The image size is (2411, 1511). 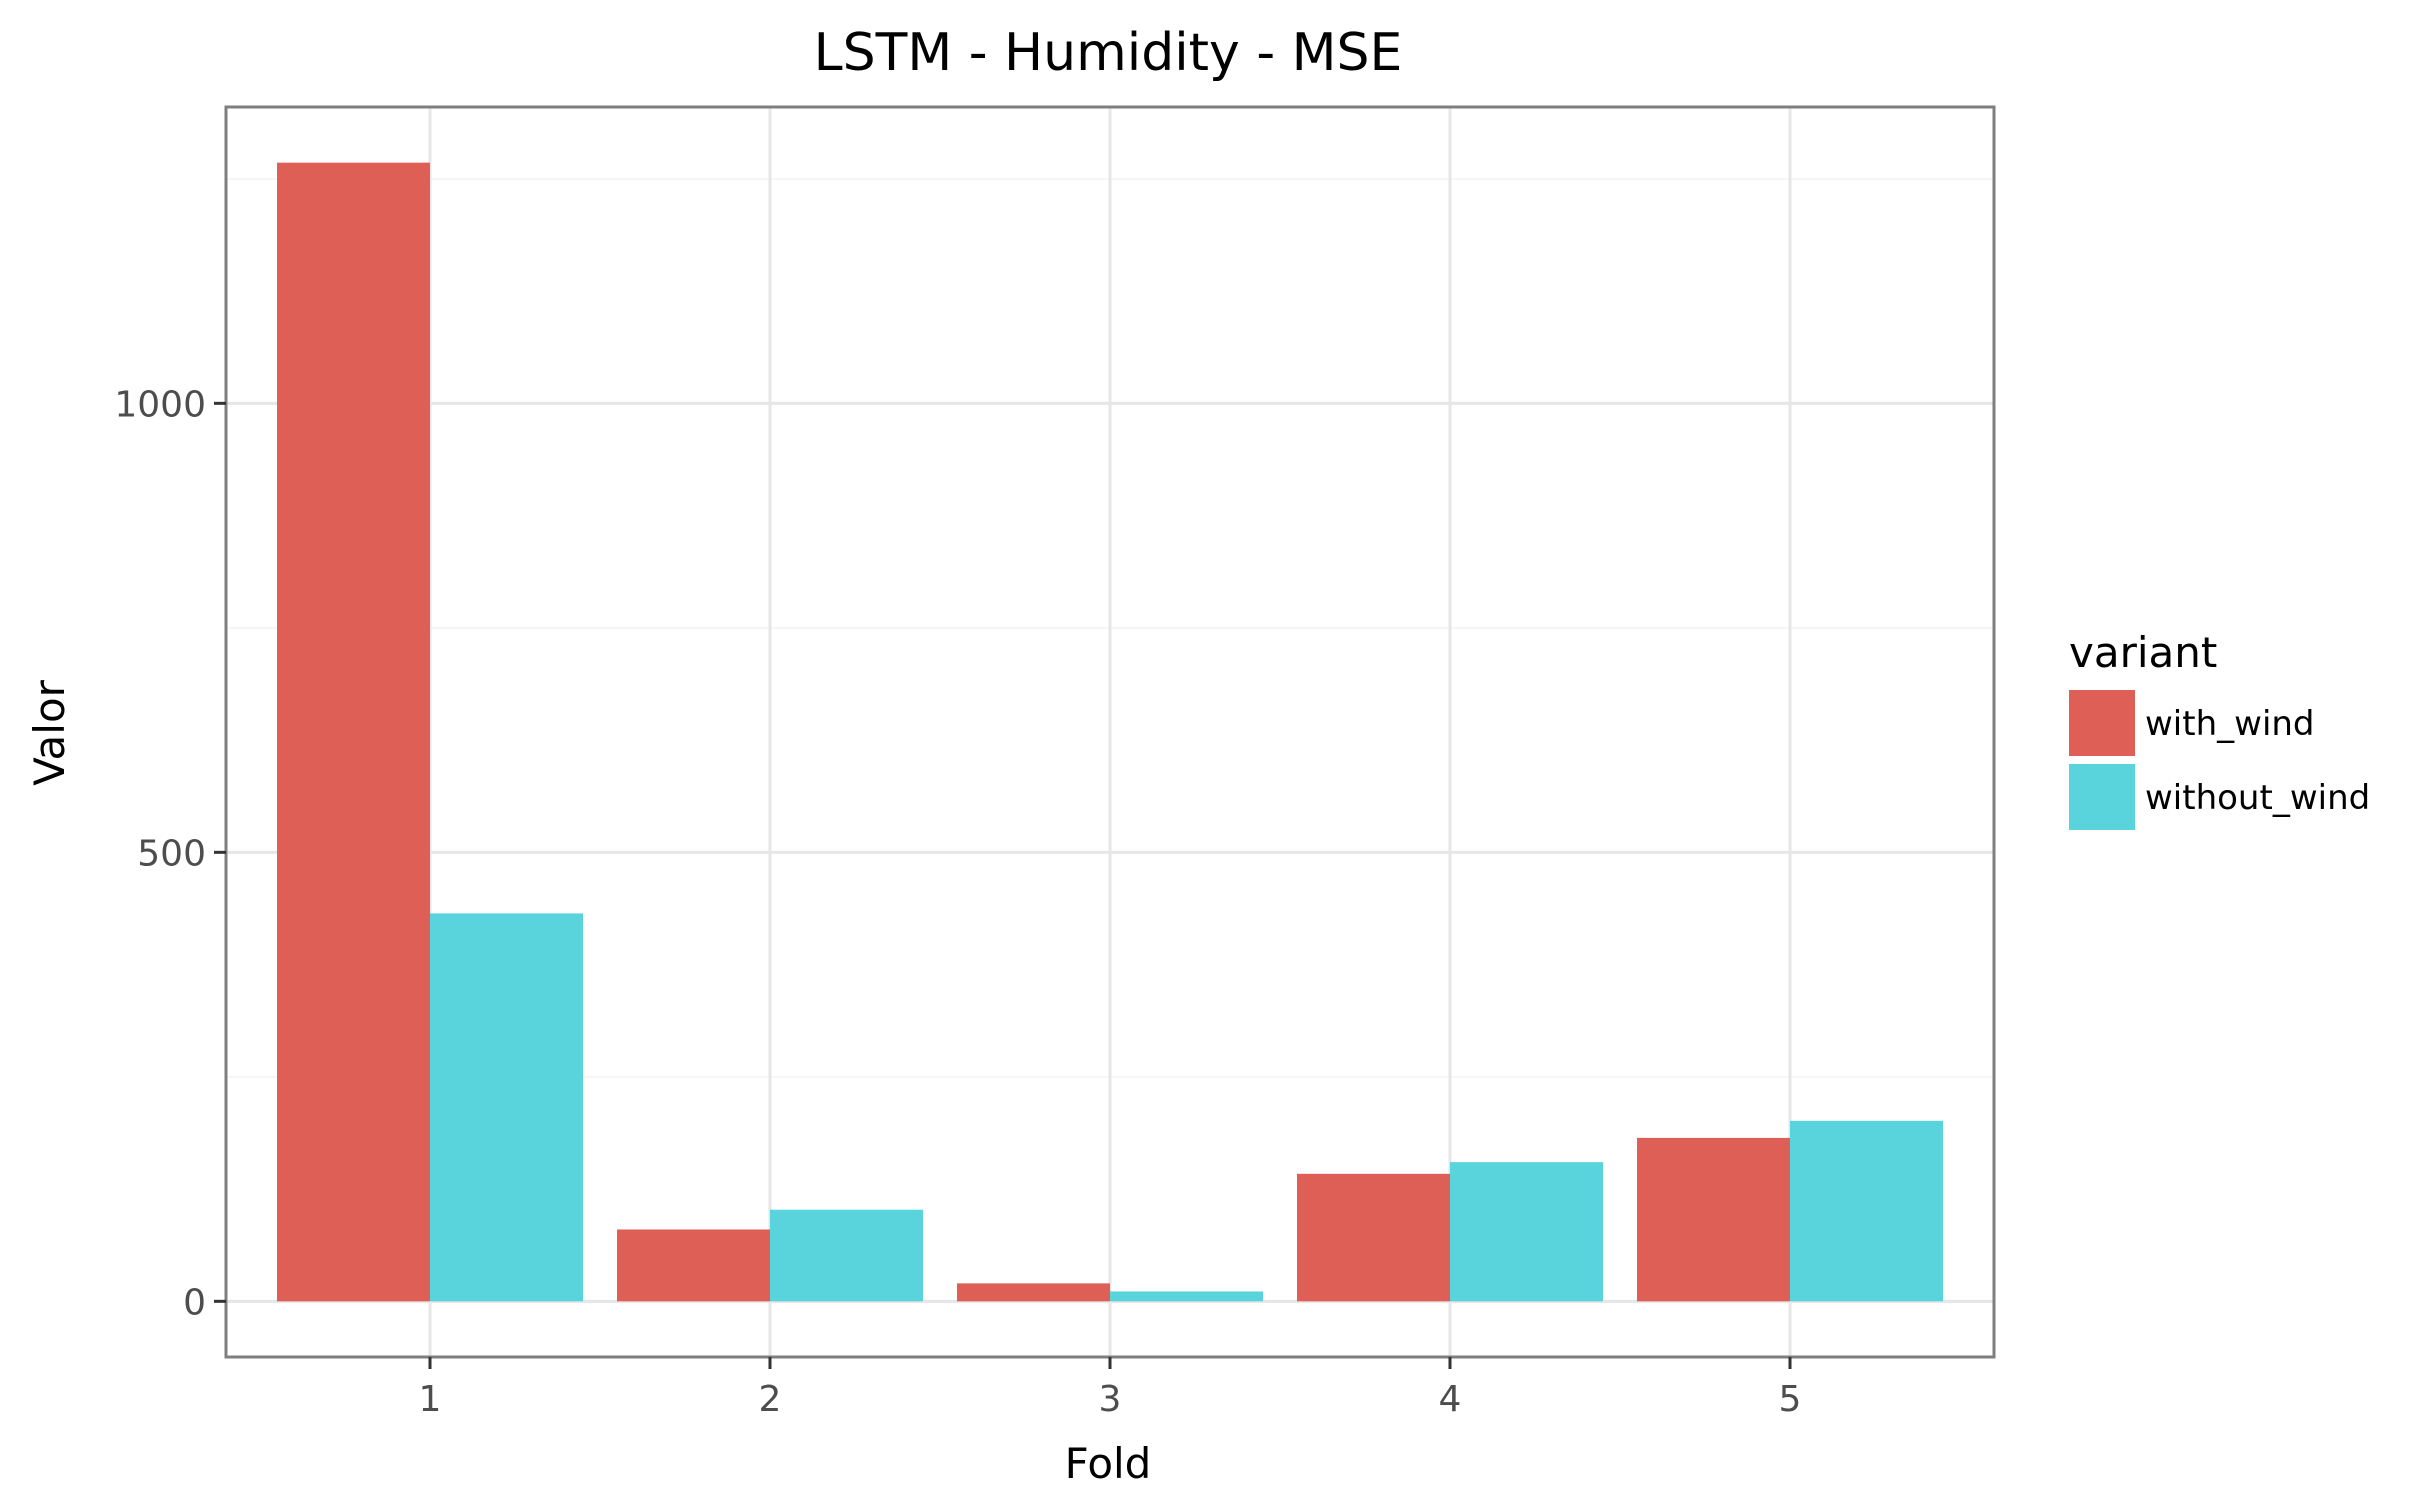 I want to click on y-tick-label: 1000, so click(x=160, y=404).